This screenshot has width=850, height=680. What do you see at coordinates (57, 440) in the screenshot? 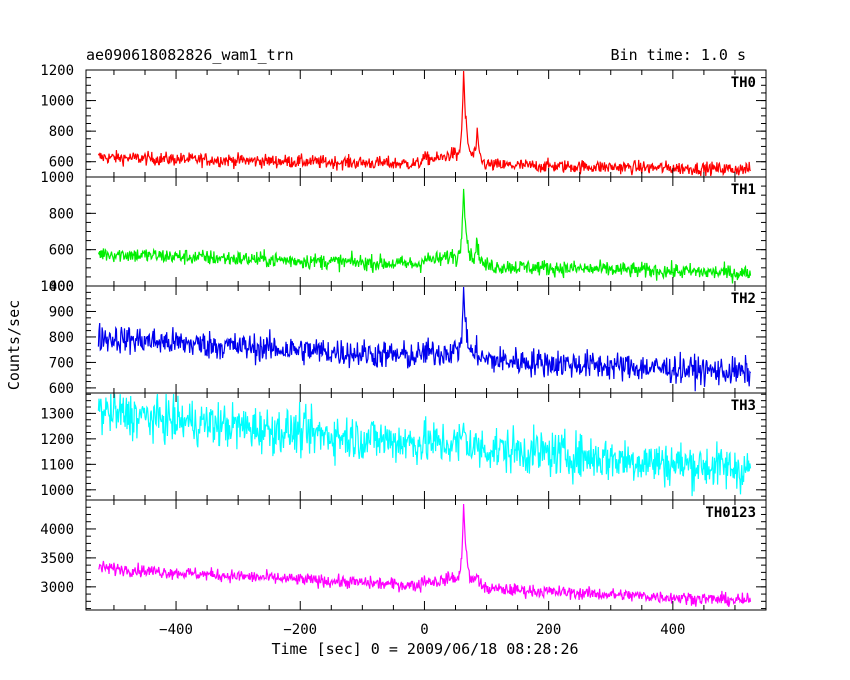
I see `y-tick-label-th3-1200: 1200` at bounding box center [57, 440].